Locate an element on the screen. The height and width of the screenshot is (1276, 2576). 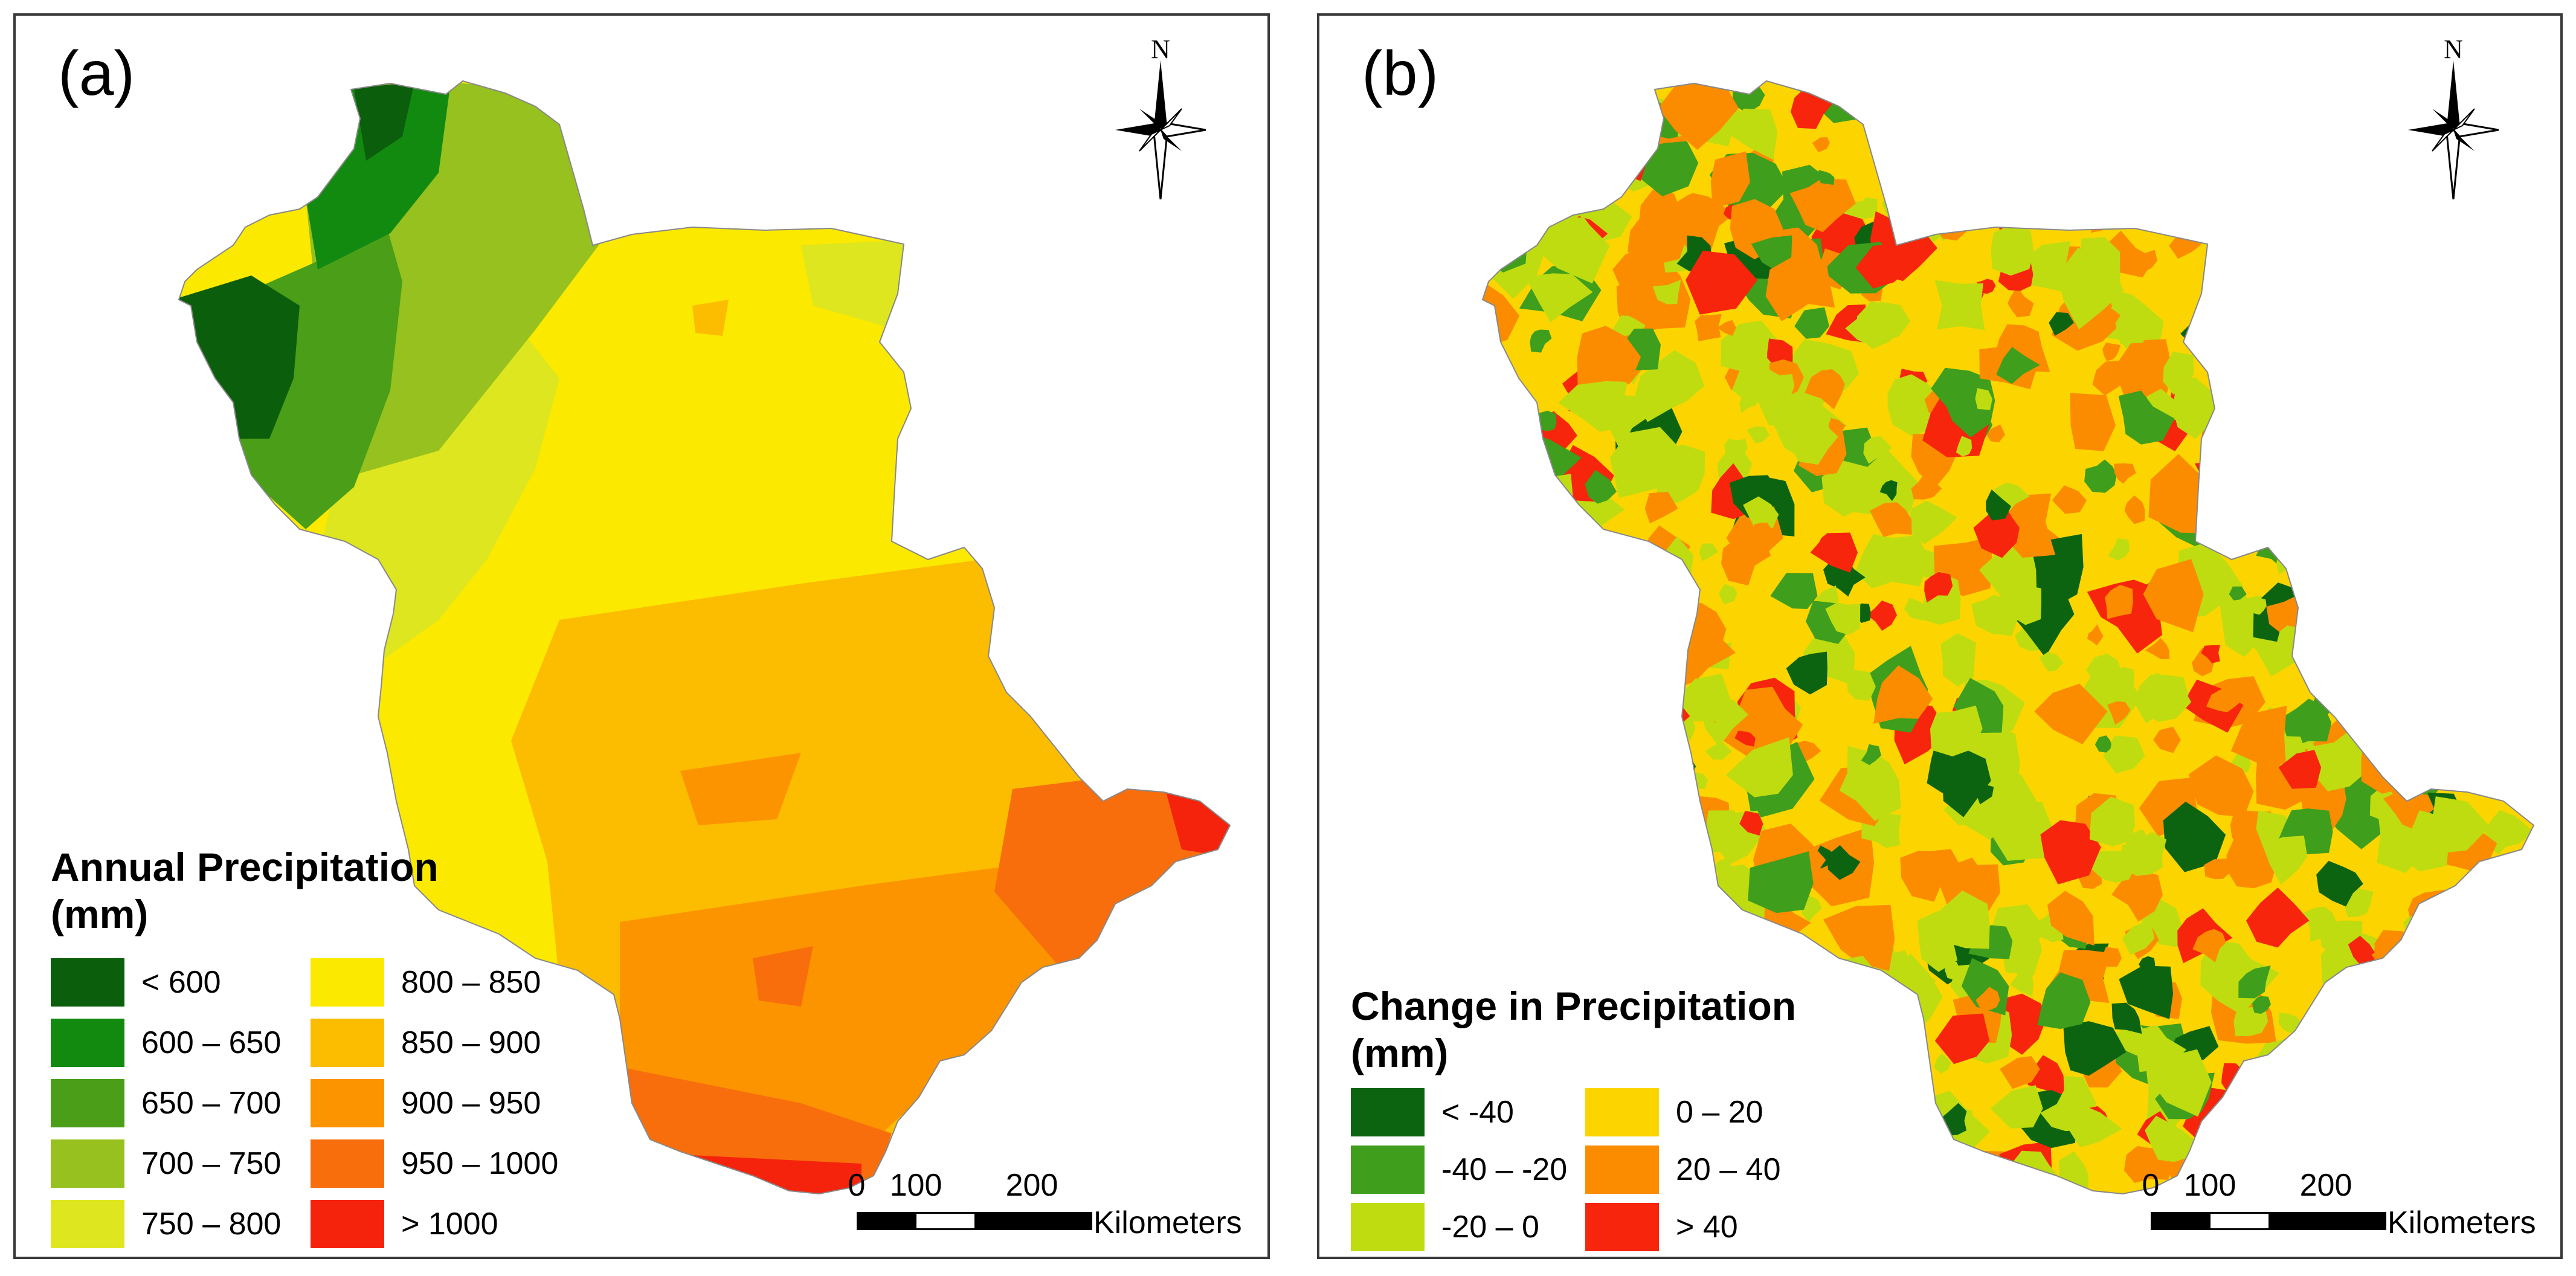
panel-label: (a) is located at coordinates (96, 74).